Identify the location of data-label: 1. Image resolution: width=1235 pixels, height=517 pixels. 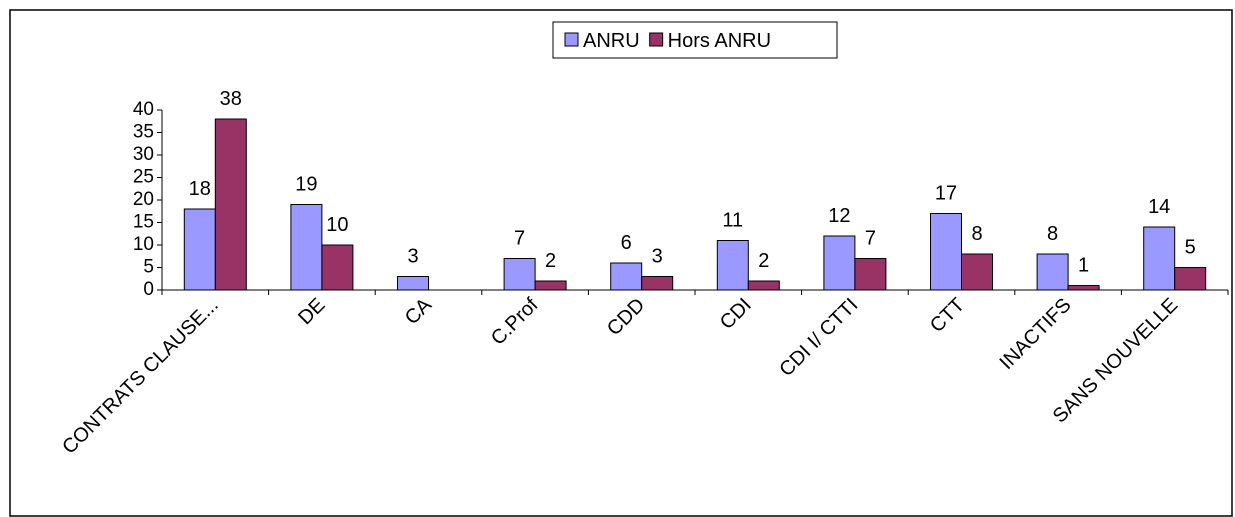
(1083, 266).